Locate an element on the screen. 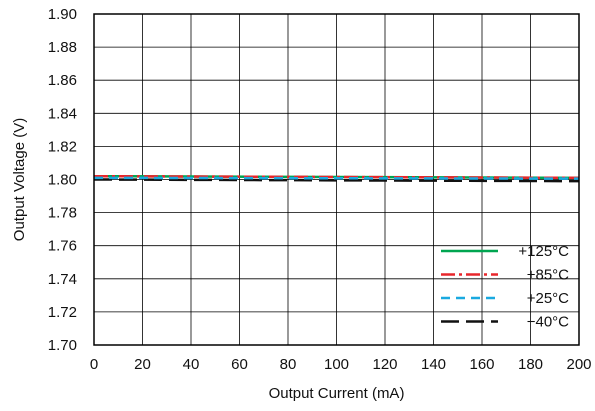 This screenshot has height=411, width=595. x-tick-label: 140 is located at coordinates (433, 364).